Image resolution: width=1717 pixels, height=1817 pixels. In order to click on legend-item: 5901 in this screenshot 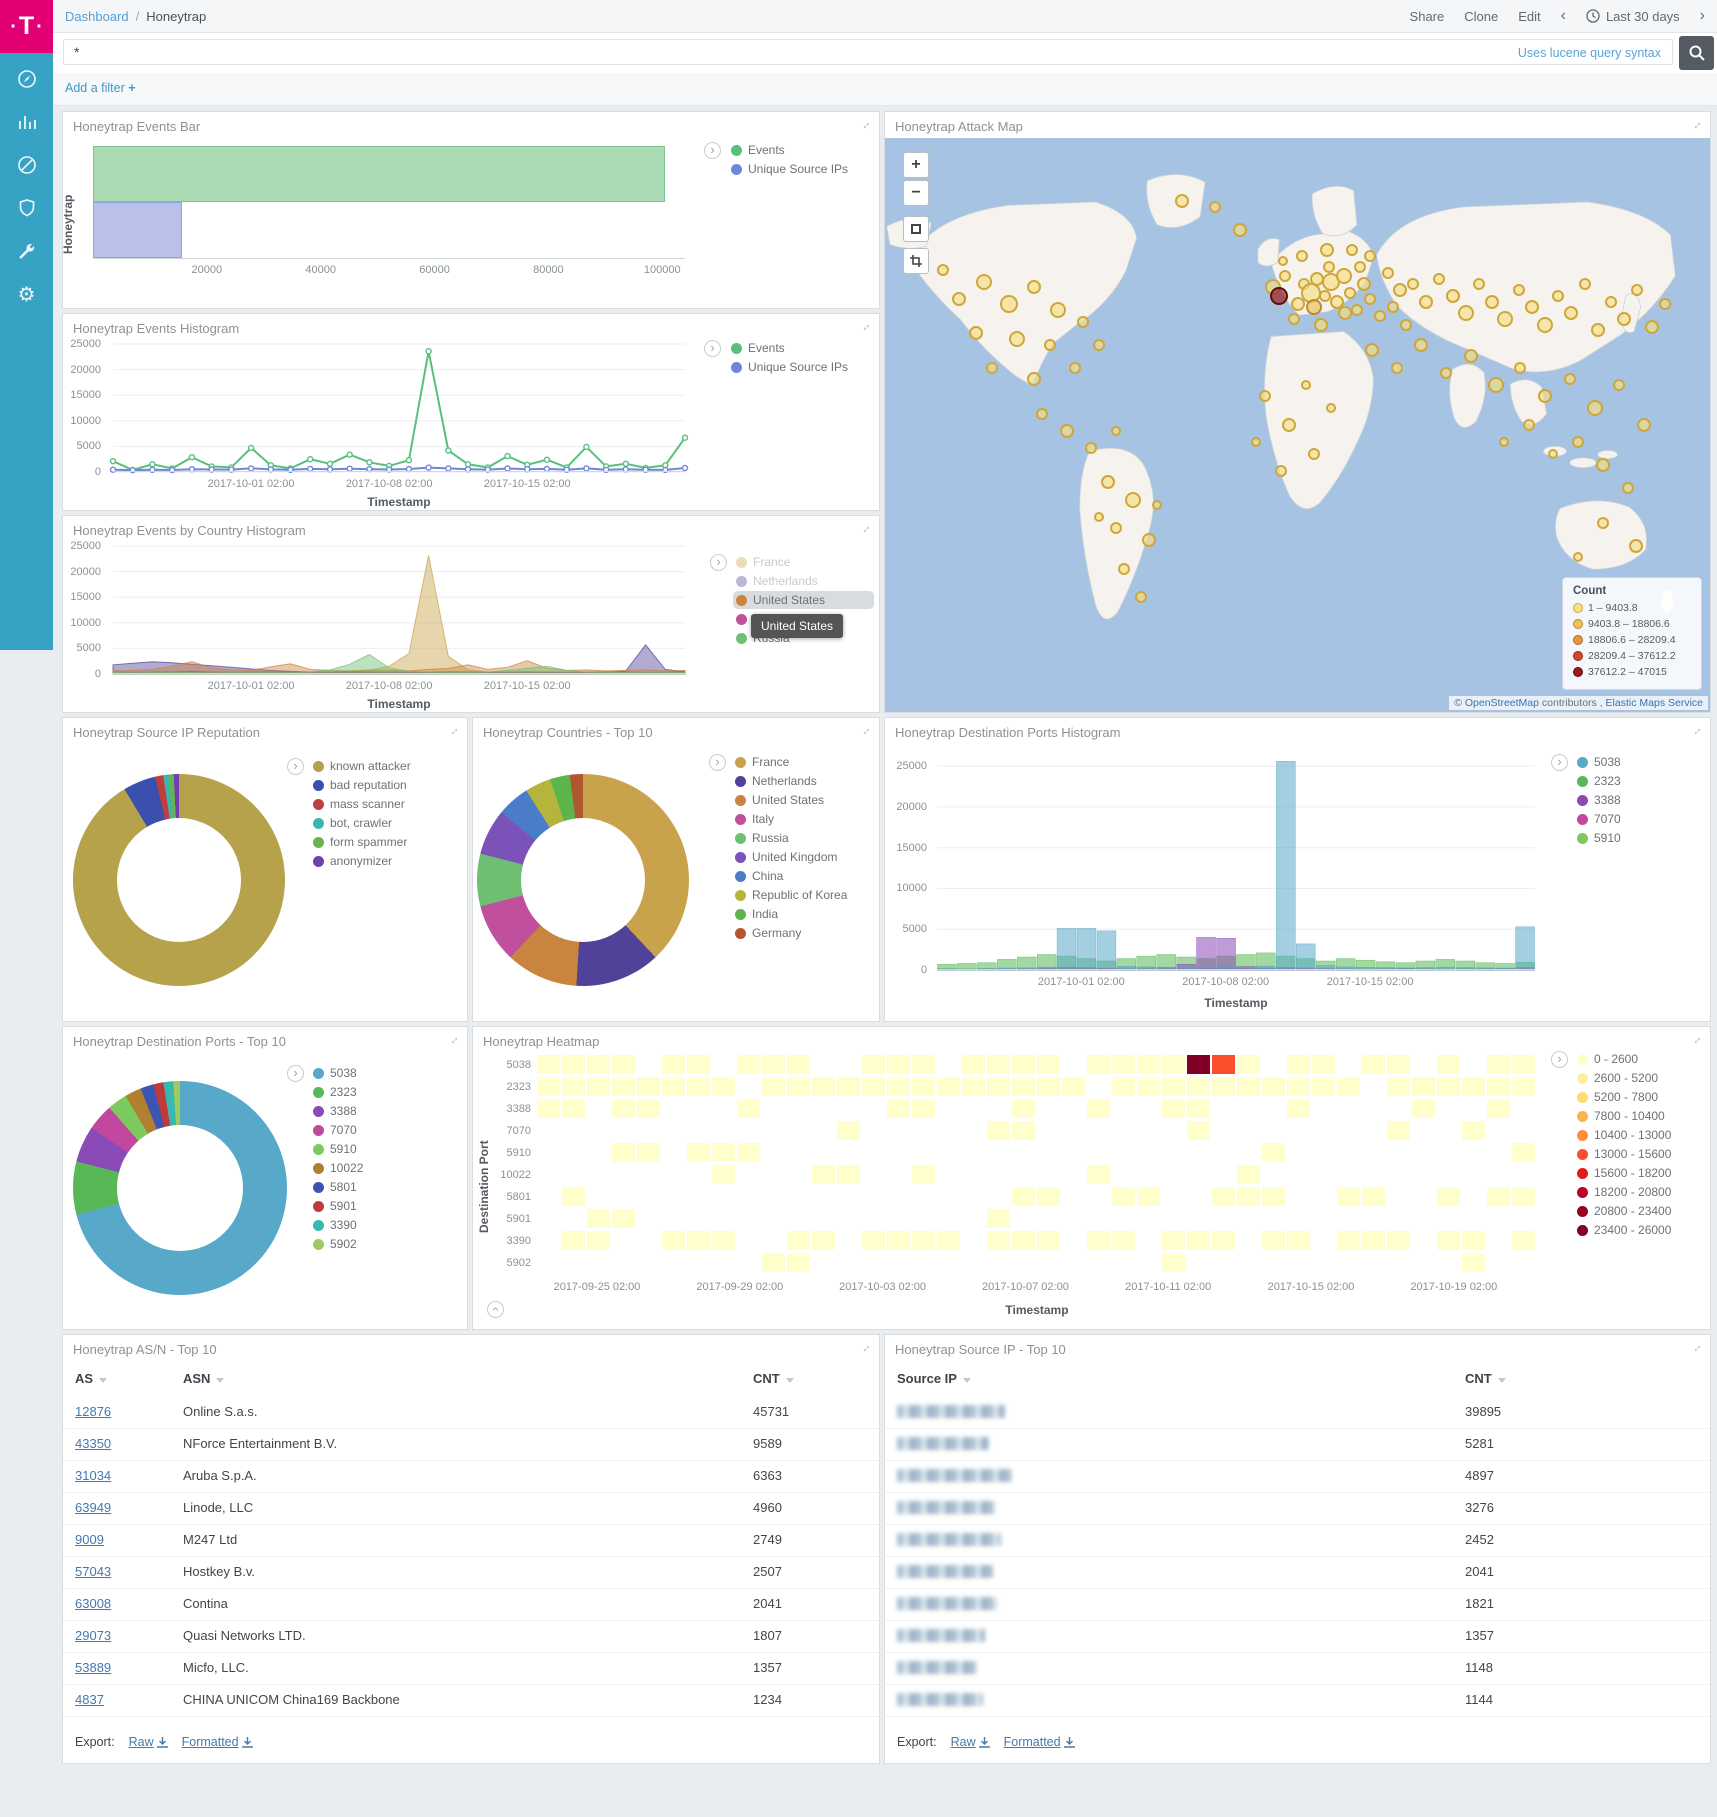, I will do `click(383, 1206)`.